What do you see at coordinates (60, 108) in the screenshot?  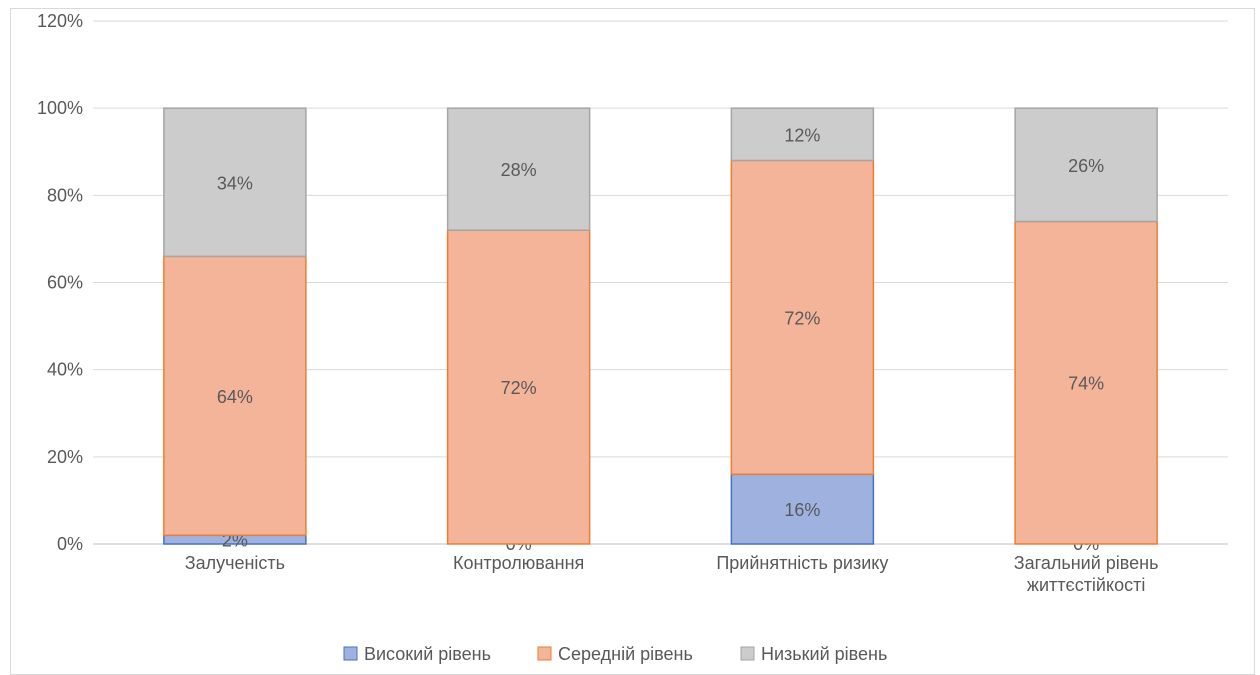 I see `y-tick-label: 100%` at bounding box center [60, 108].